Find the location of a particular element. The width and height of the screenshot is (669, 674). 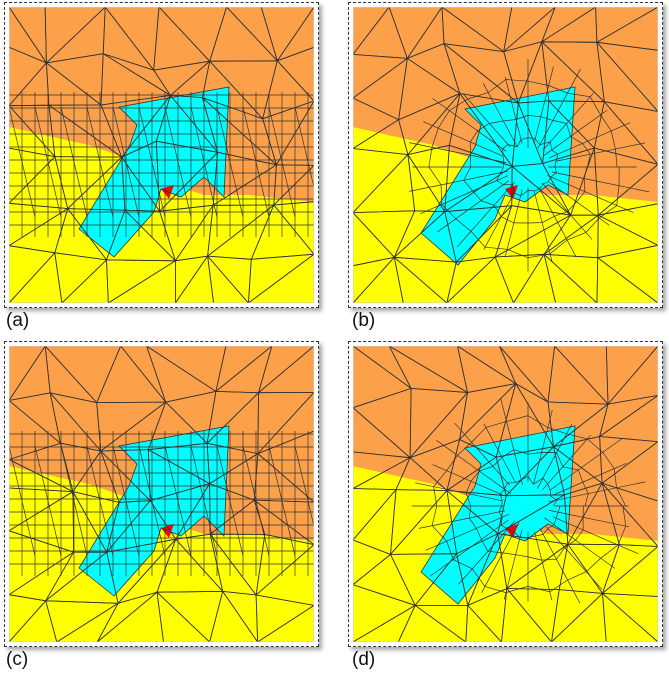

panel-label-c: (c) is located at coordinates (17, 659).